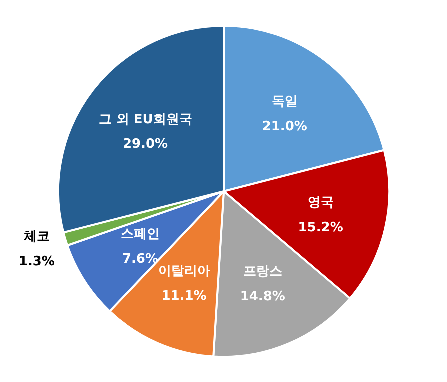 The width and height of the screenshot is (447, 382). What do you see at coordinates (321, 202) in the screenshot?
I see `slice-label: 영국` at bounding box center [321, 202].